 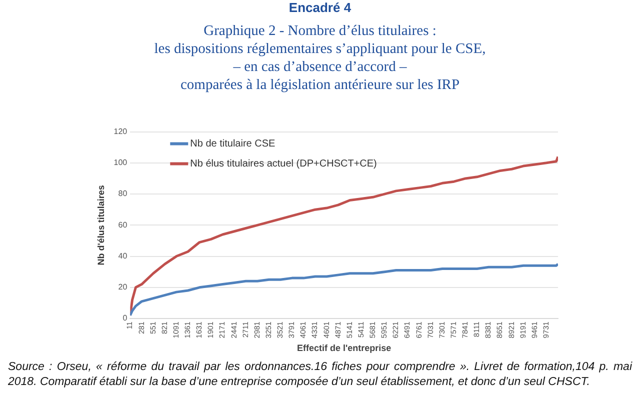 What do you see at coordinates (344, 348) in the screenshot?
I see `x-axis-title: Effectif de l'entreprise` at bounding box center [344, 348].